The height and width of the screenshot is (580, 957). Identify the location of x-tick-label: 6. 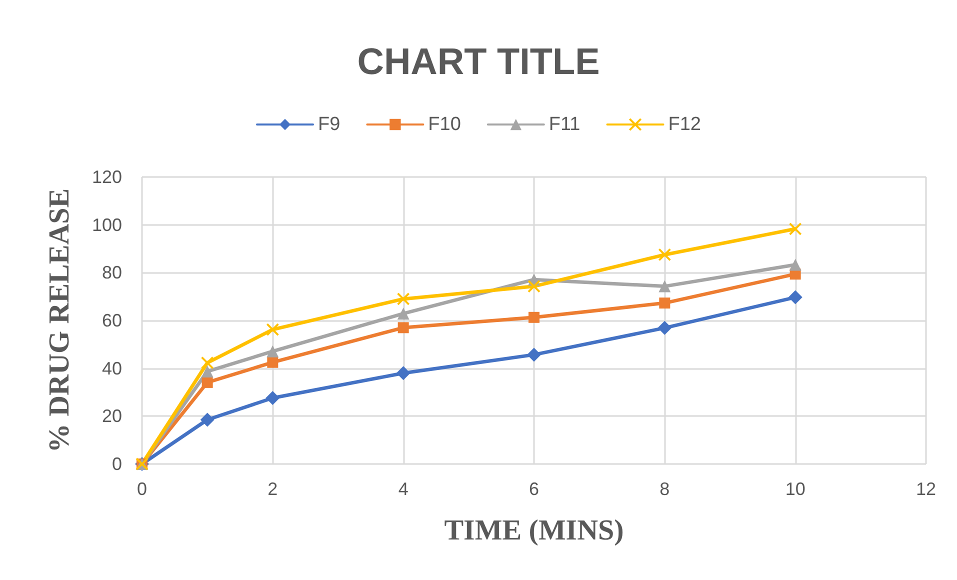
(534, 489).